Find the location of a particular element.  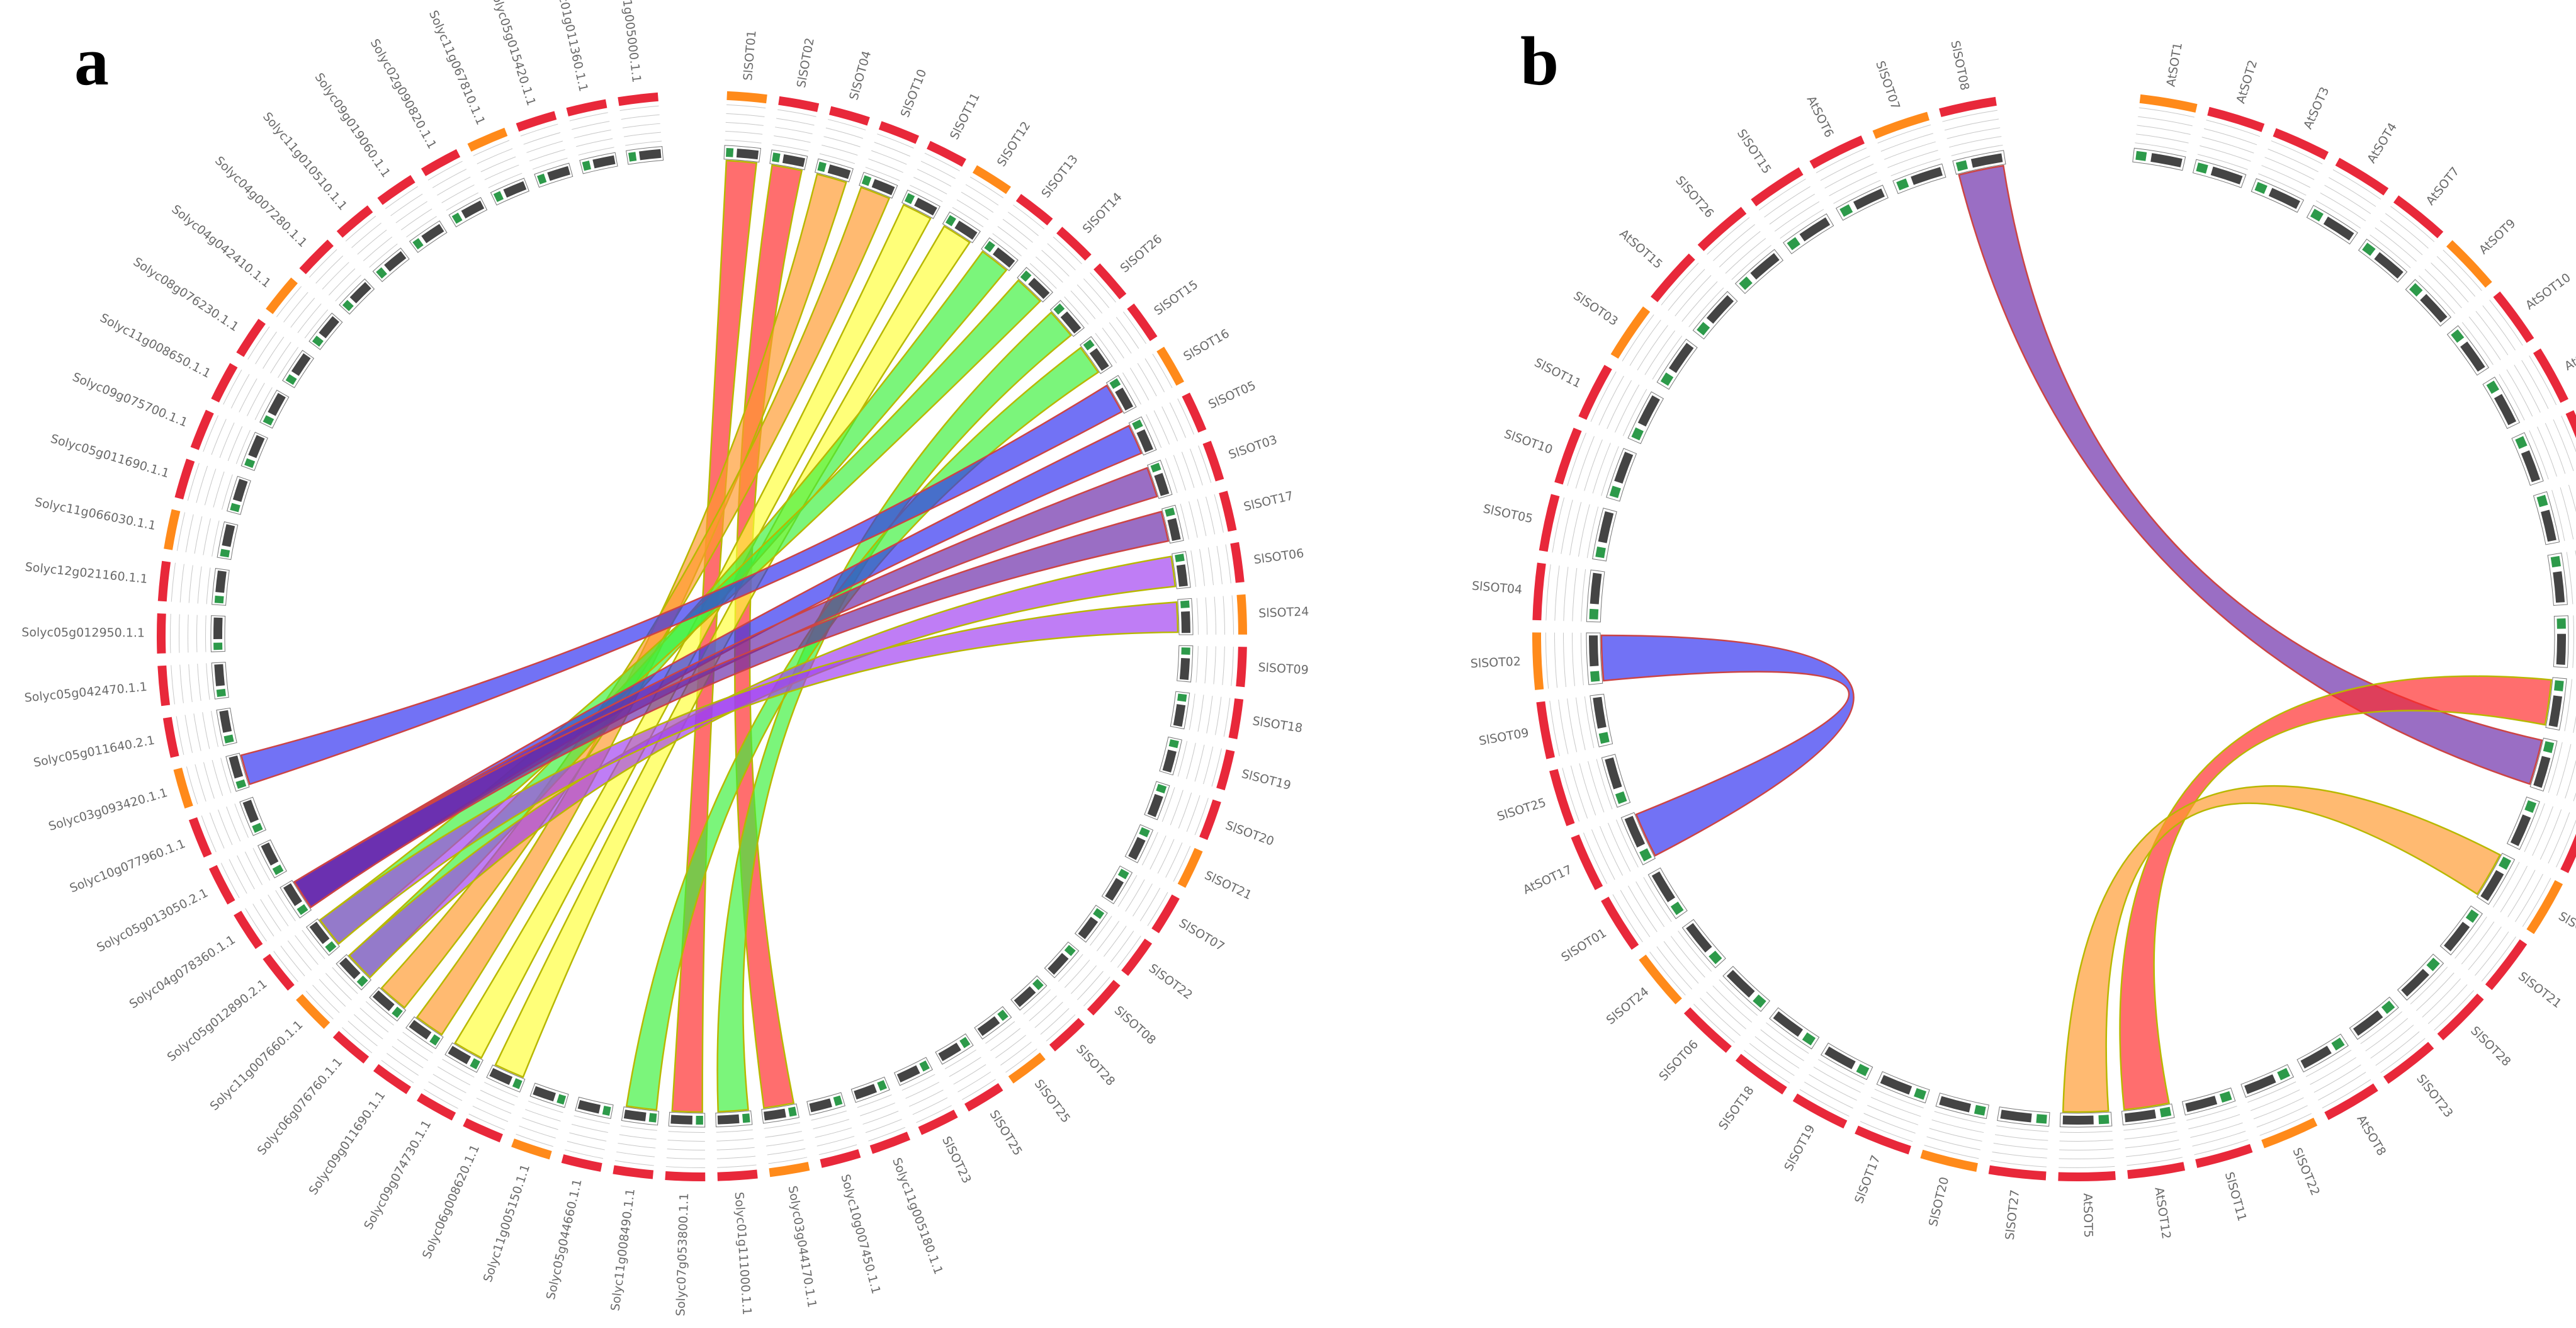

node-label: SlSOT28 is located at coordinates (2490, 1047).